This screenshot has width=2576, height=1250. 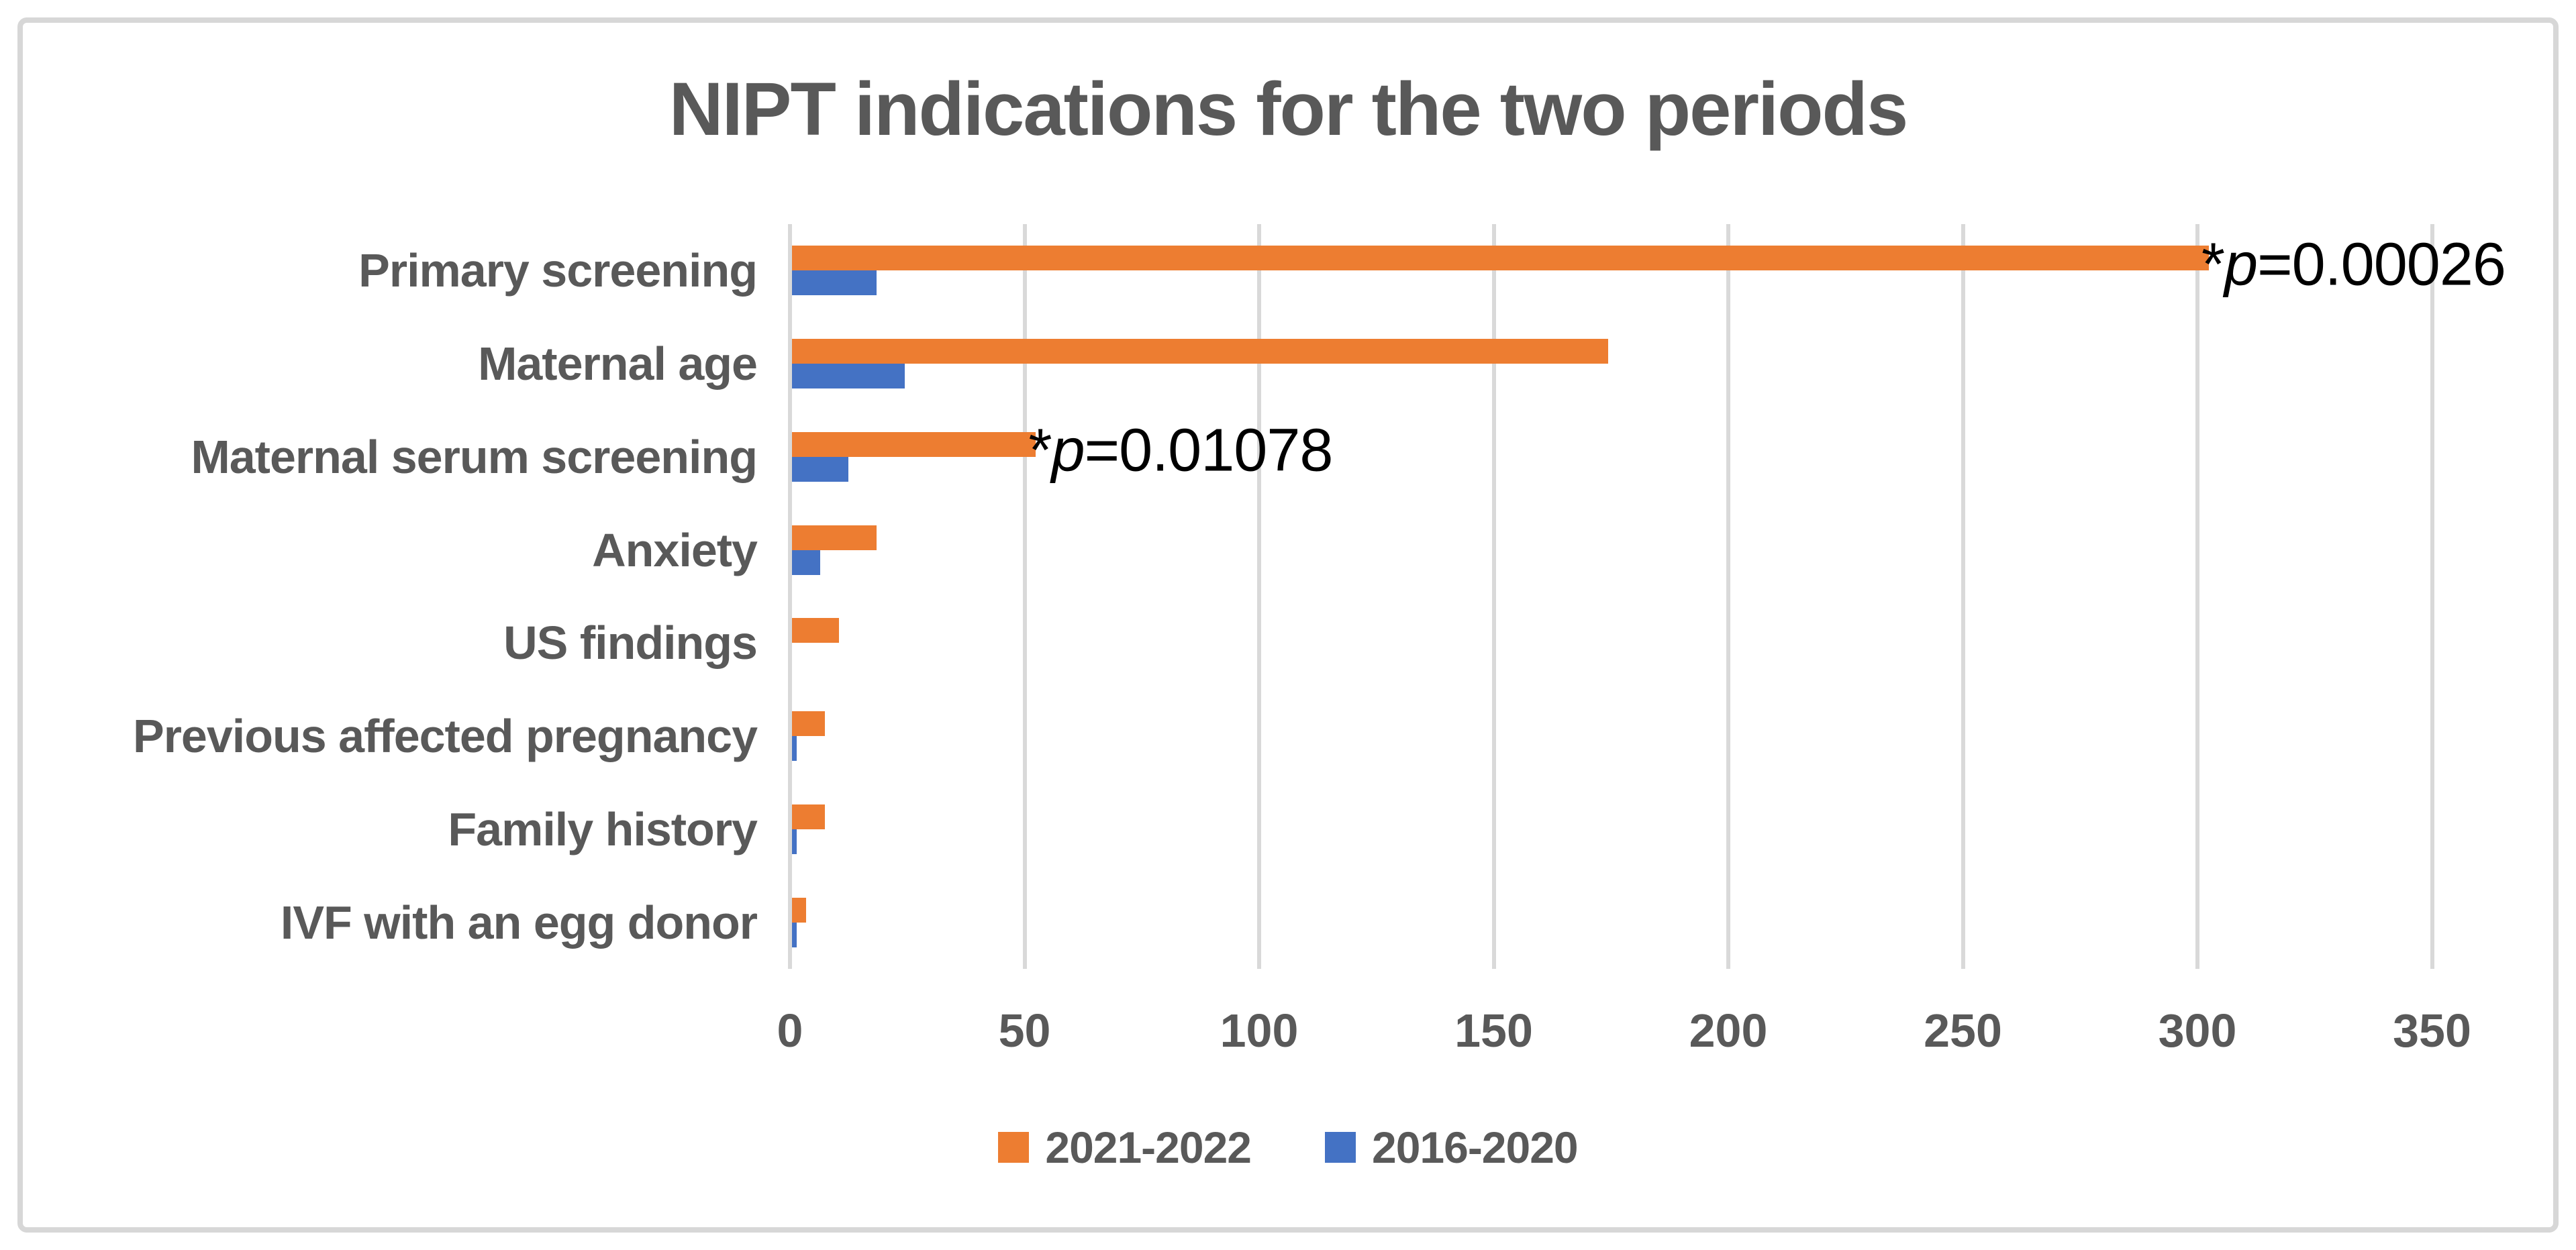 I want to click on bar-2021-2022-ivf-with-an-egg-donor, so click(x=799, y=910).